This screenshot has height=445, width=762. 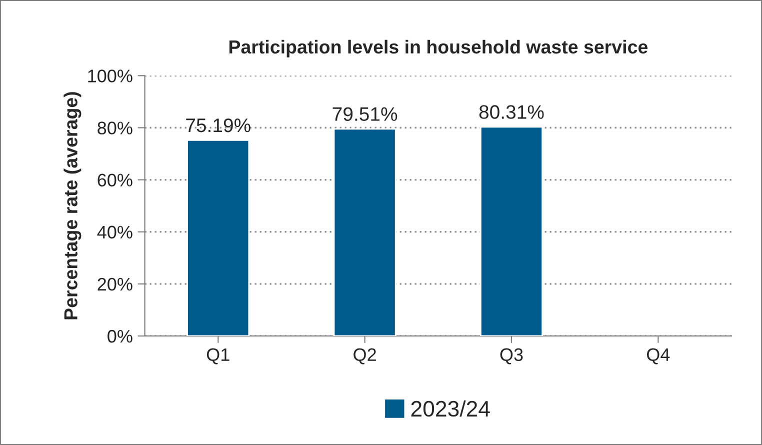 What do you see at coordinates (438, 49) in the screenshot?
I see `chart-title: Participation levels in household waste service` at bounding box center [438, 49].